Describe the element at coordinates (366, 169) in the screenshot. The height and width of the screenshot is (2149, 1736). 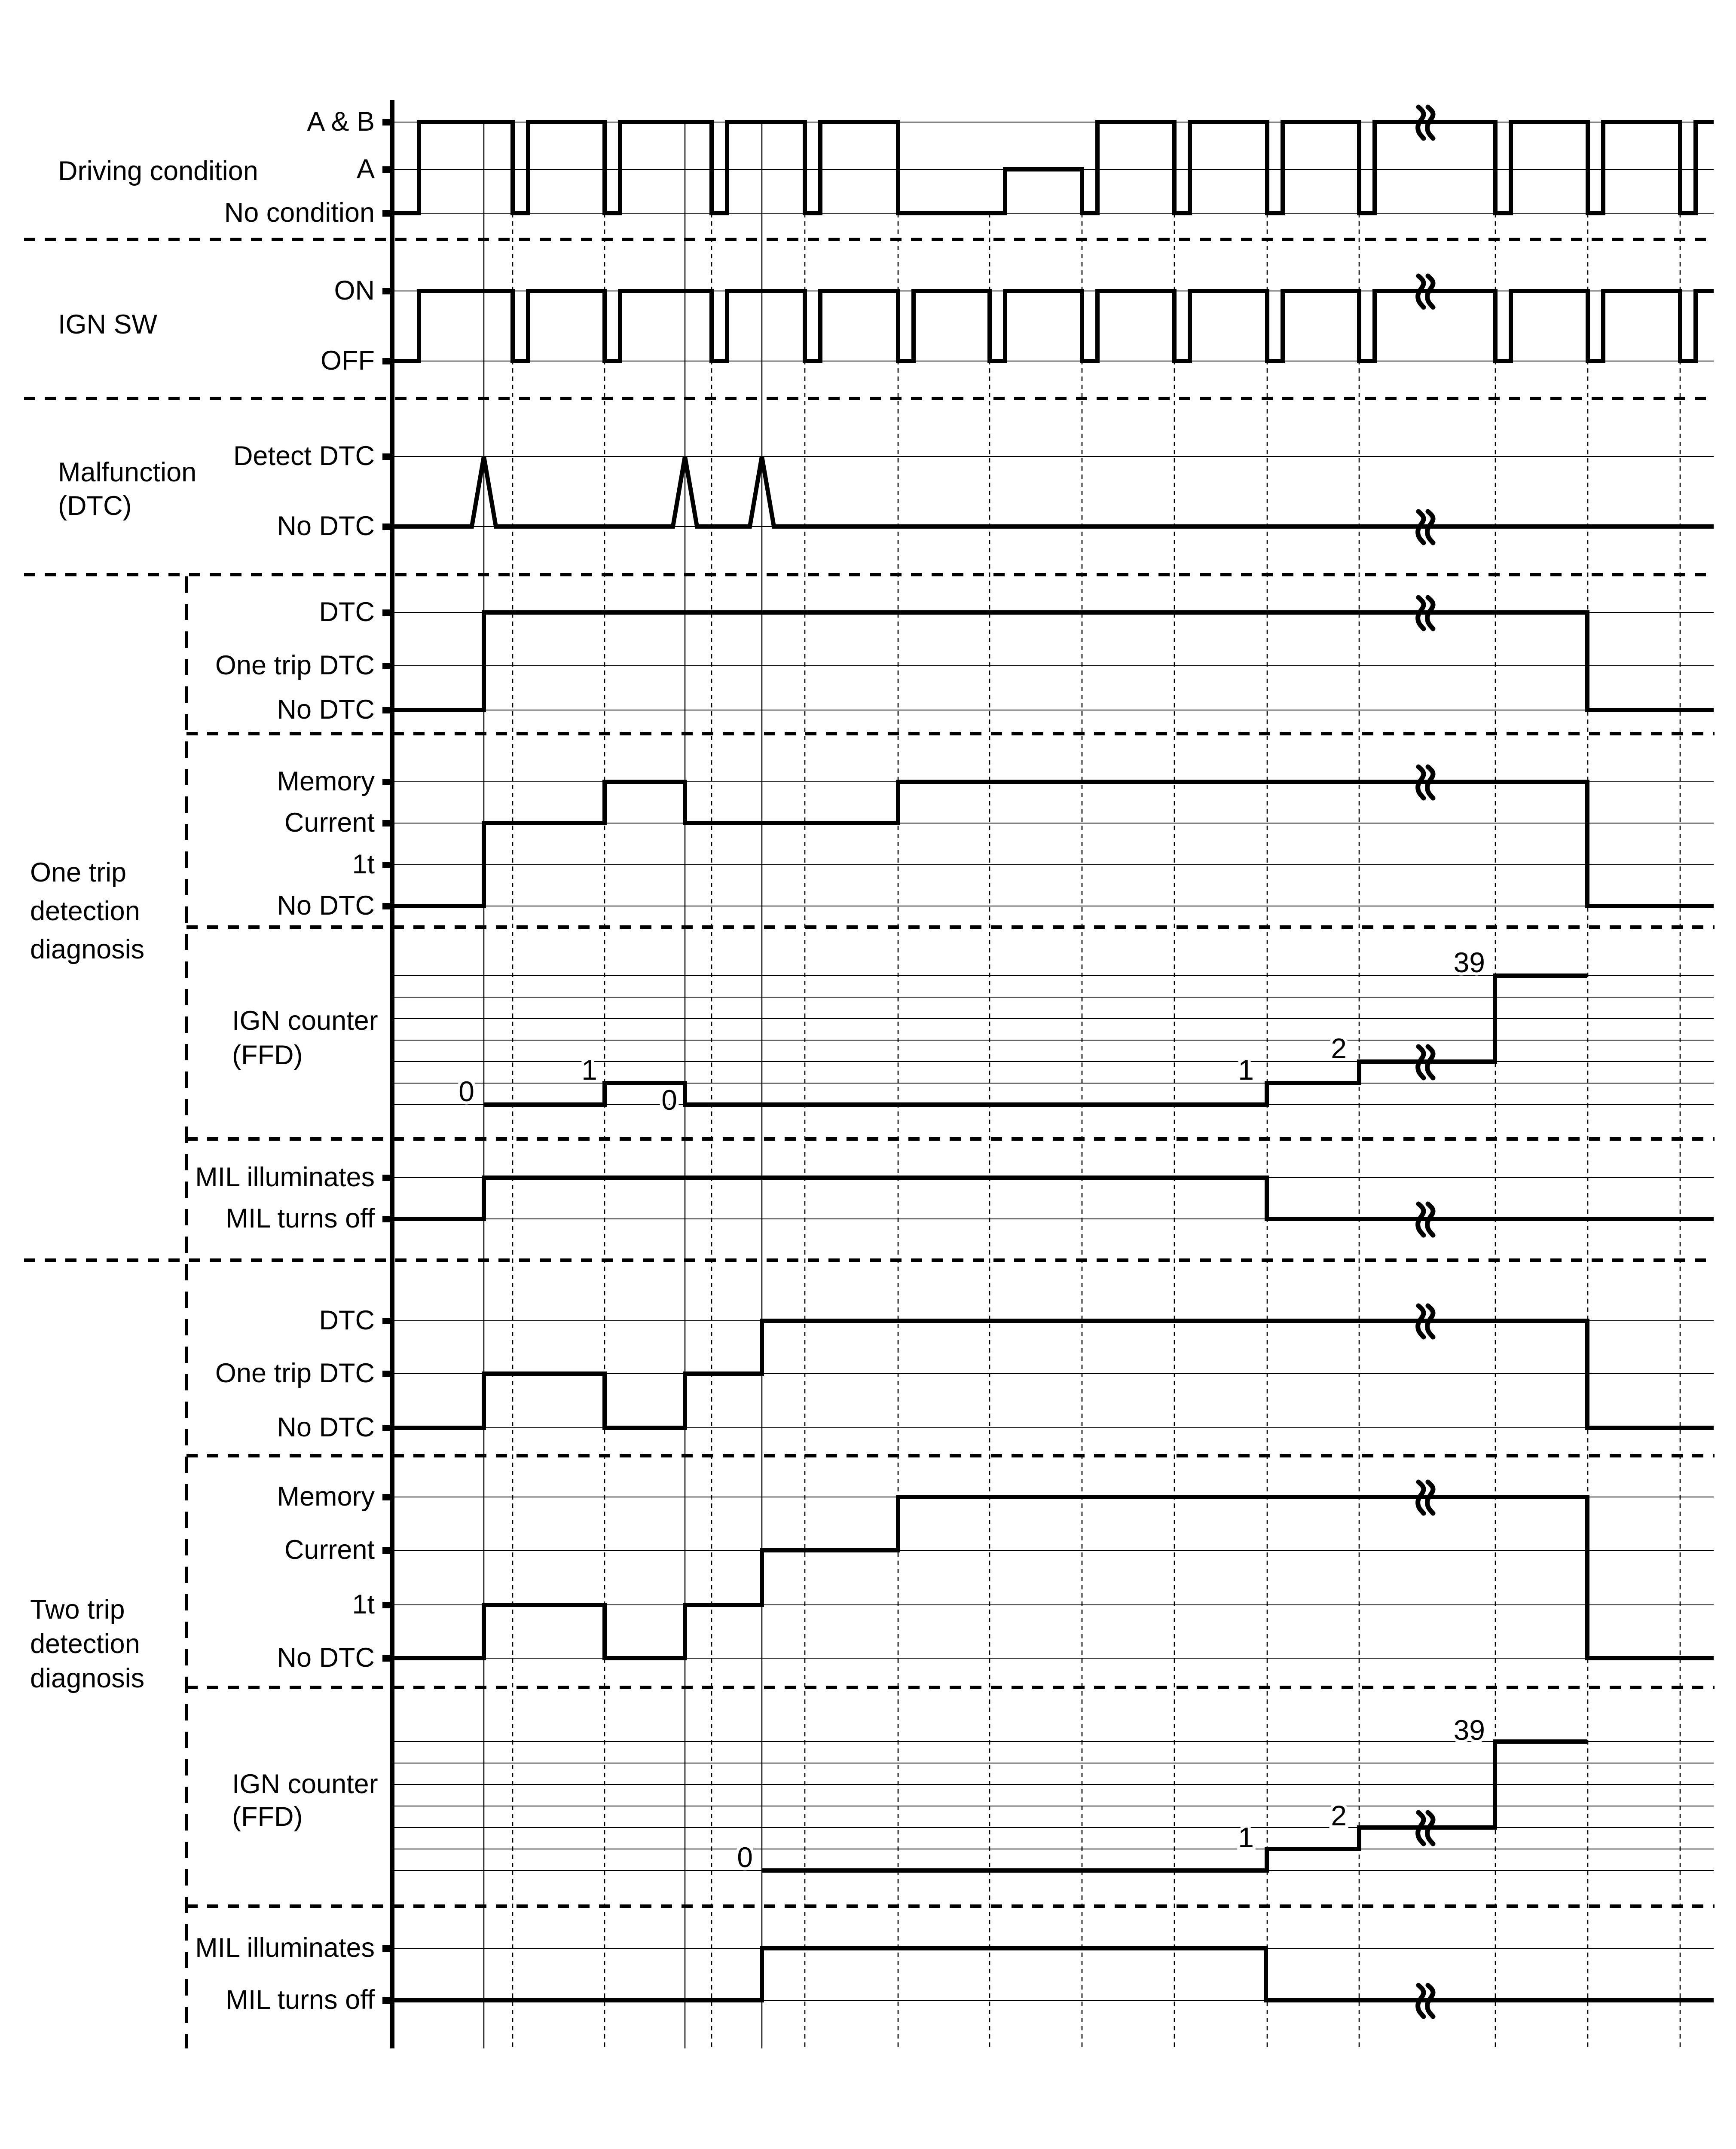
I see `svg-text: A` at that location.